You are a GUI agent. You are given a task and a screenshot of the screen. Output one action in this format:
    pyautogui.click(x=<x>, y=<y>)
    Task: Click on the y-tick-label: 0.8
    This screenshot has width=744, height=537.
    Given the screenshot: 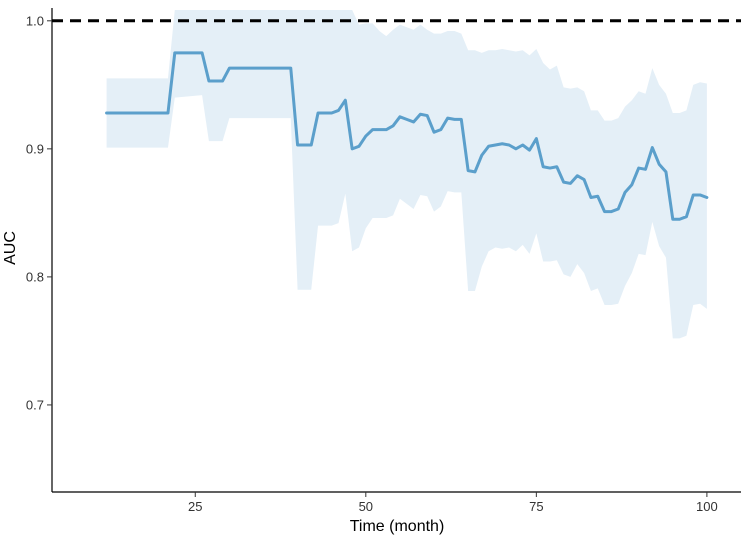 What is the action you would take?
    pyautogui.click(x=35, y=276)
    